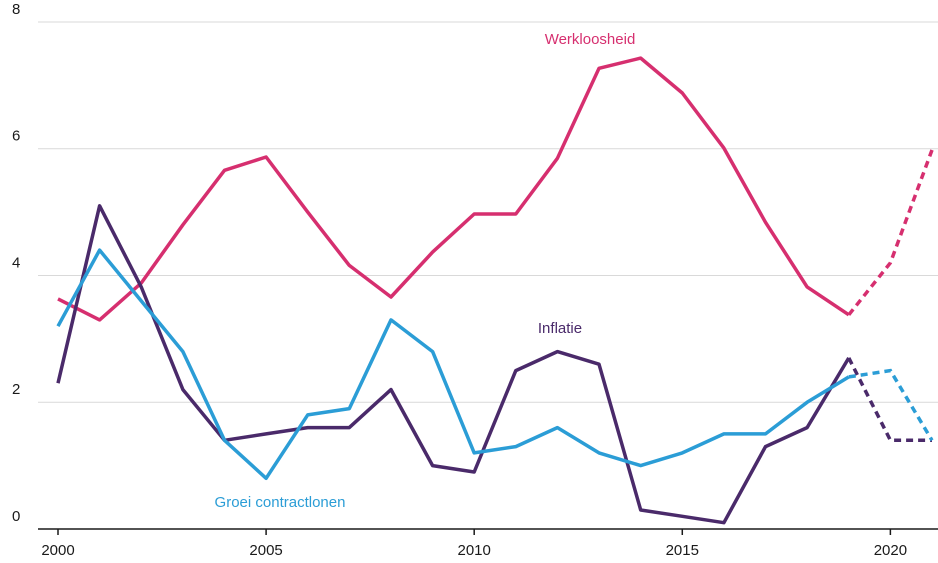  I want to click on y-tick-label: 2, so click(16, 389).